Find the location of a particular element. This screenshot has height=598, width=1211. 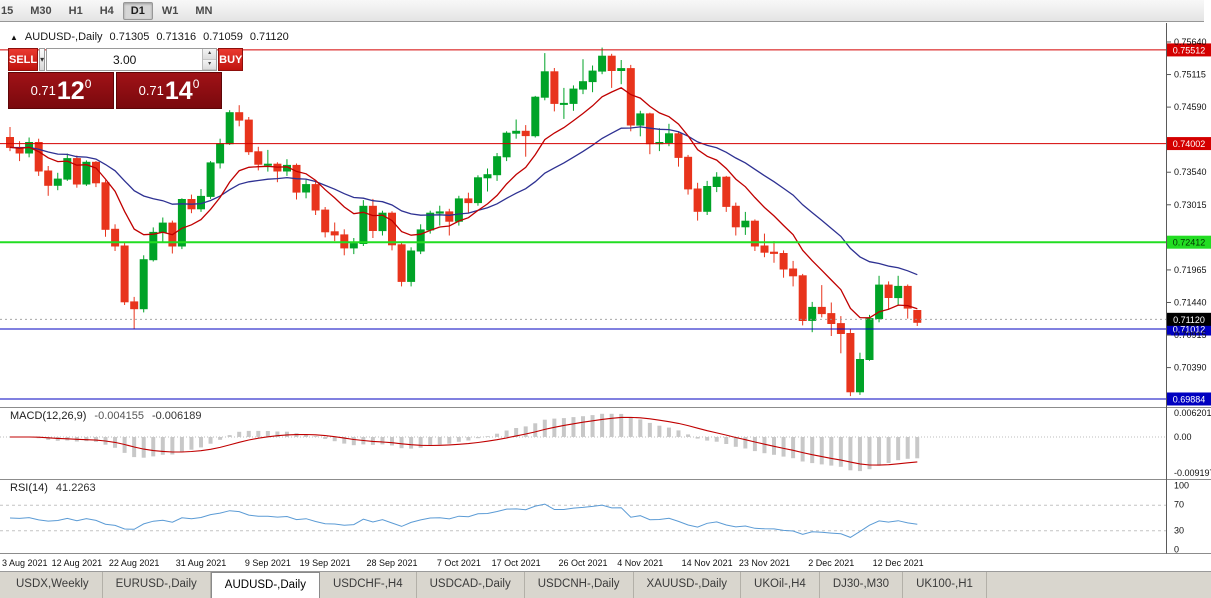

timeframe-mn: MN is located at coordinates (204, 10).